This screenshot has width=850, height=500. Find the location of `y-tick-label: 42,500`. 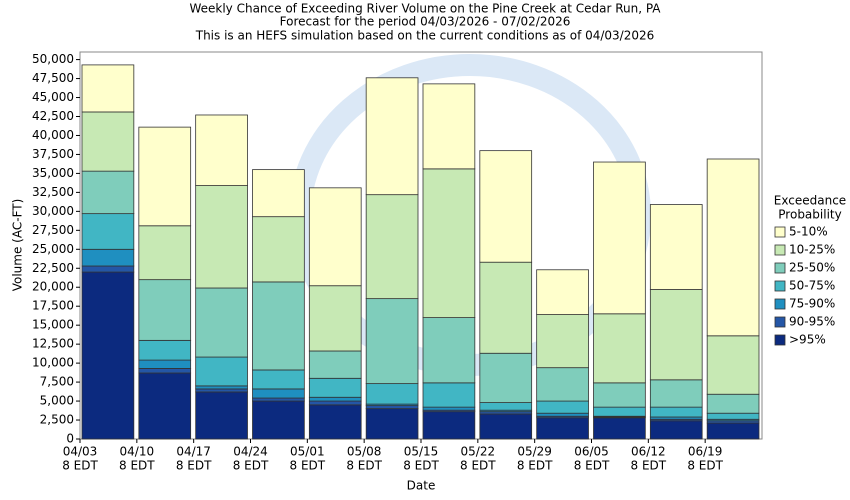

y-tick-label: 42,500 is located at coordinates (53, 116).